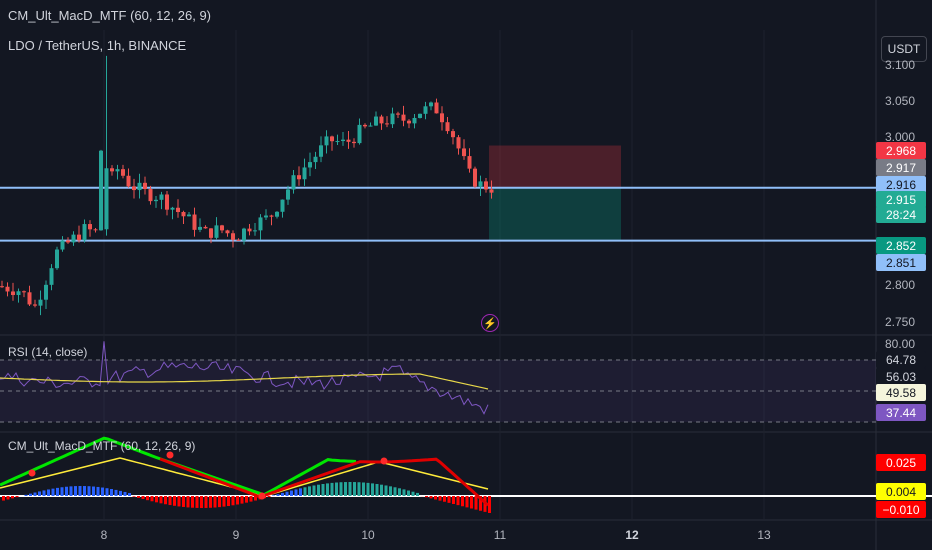  I want to click on hline-price-tag: 2.851, so click(901, 262).